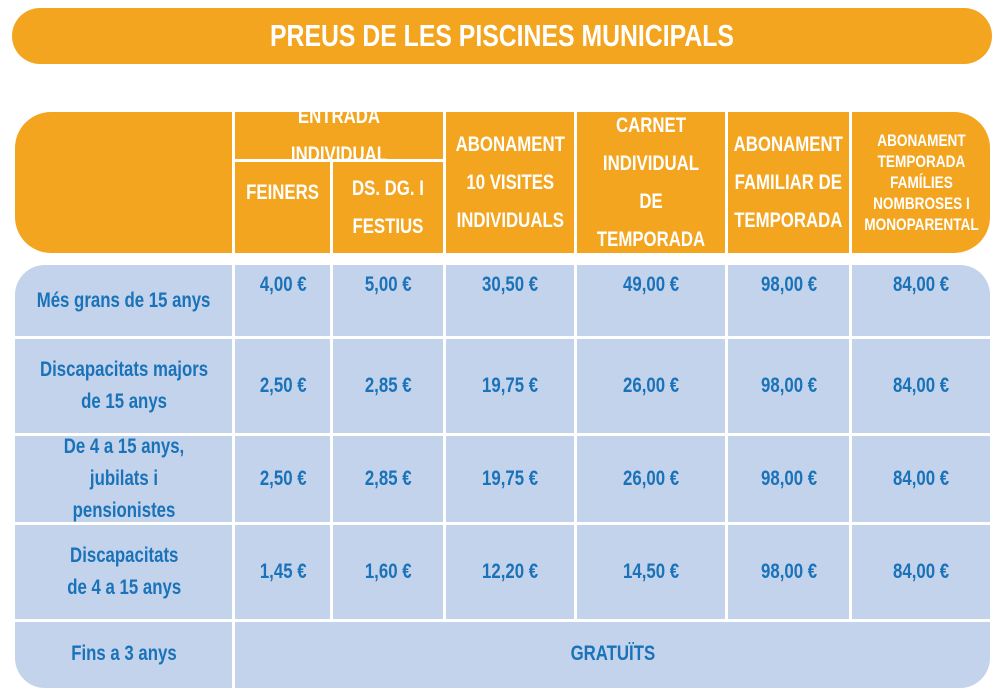 This screenshot has width=1000, height=699. I want to click on row-label: Discapacitats majors de 15 anys, so click(124, 385).